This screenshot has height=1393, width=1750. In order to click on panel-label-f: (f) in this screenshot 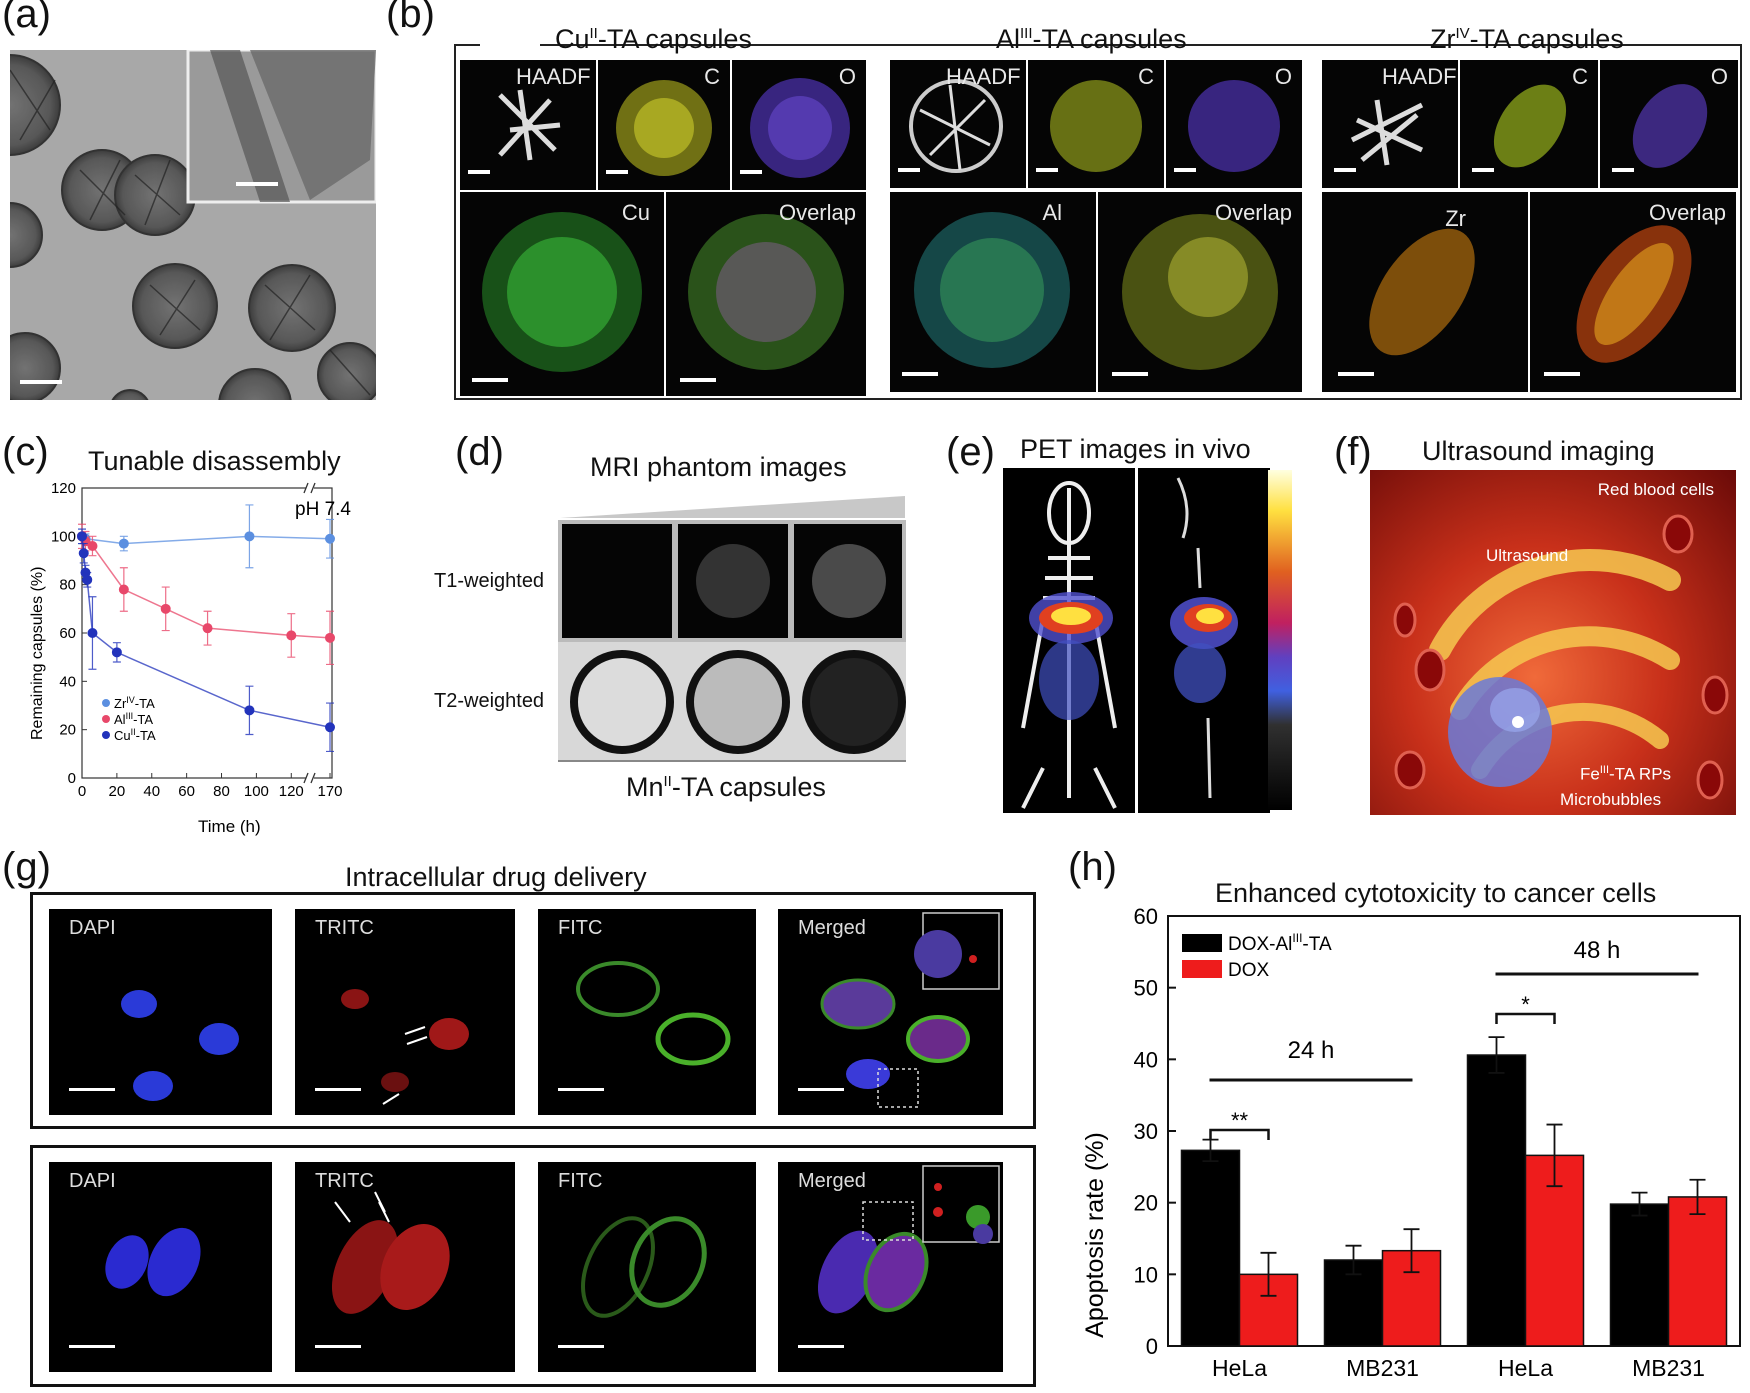, I will do `click(1353, 452)`.